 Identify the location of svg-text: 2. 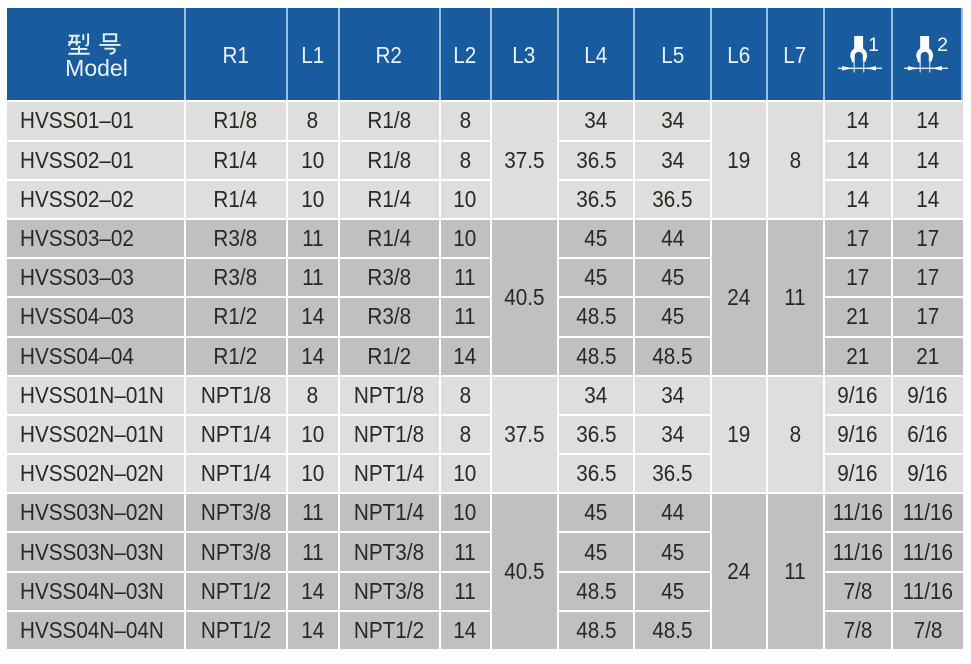
(942, 45).